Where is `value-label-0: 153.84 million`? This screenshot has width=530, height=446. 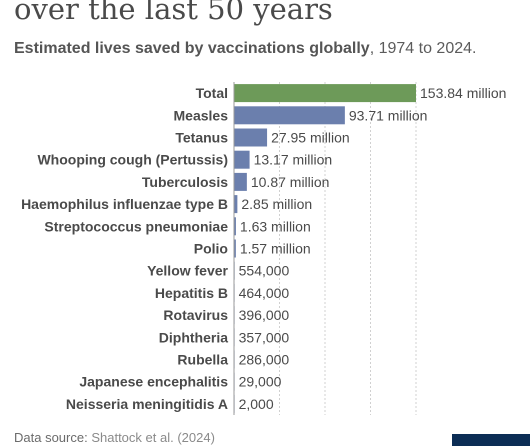 value-label-0: 153.84 million is located at coordinates (463, 93).